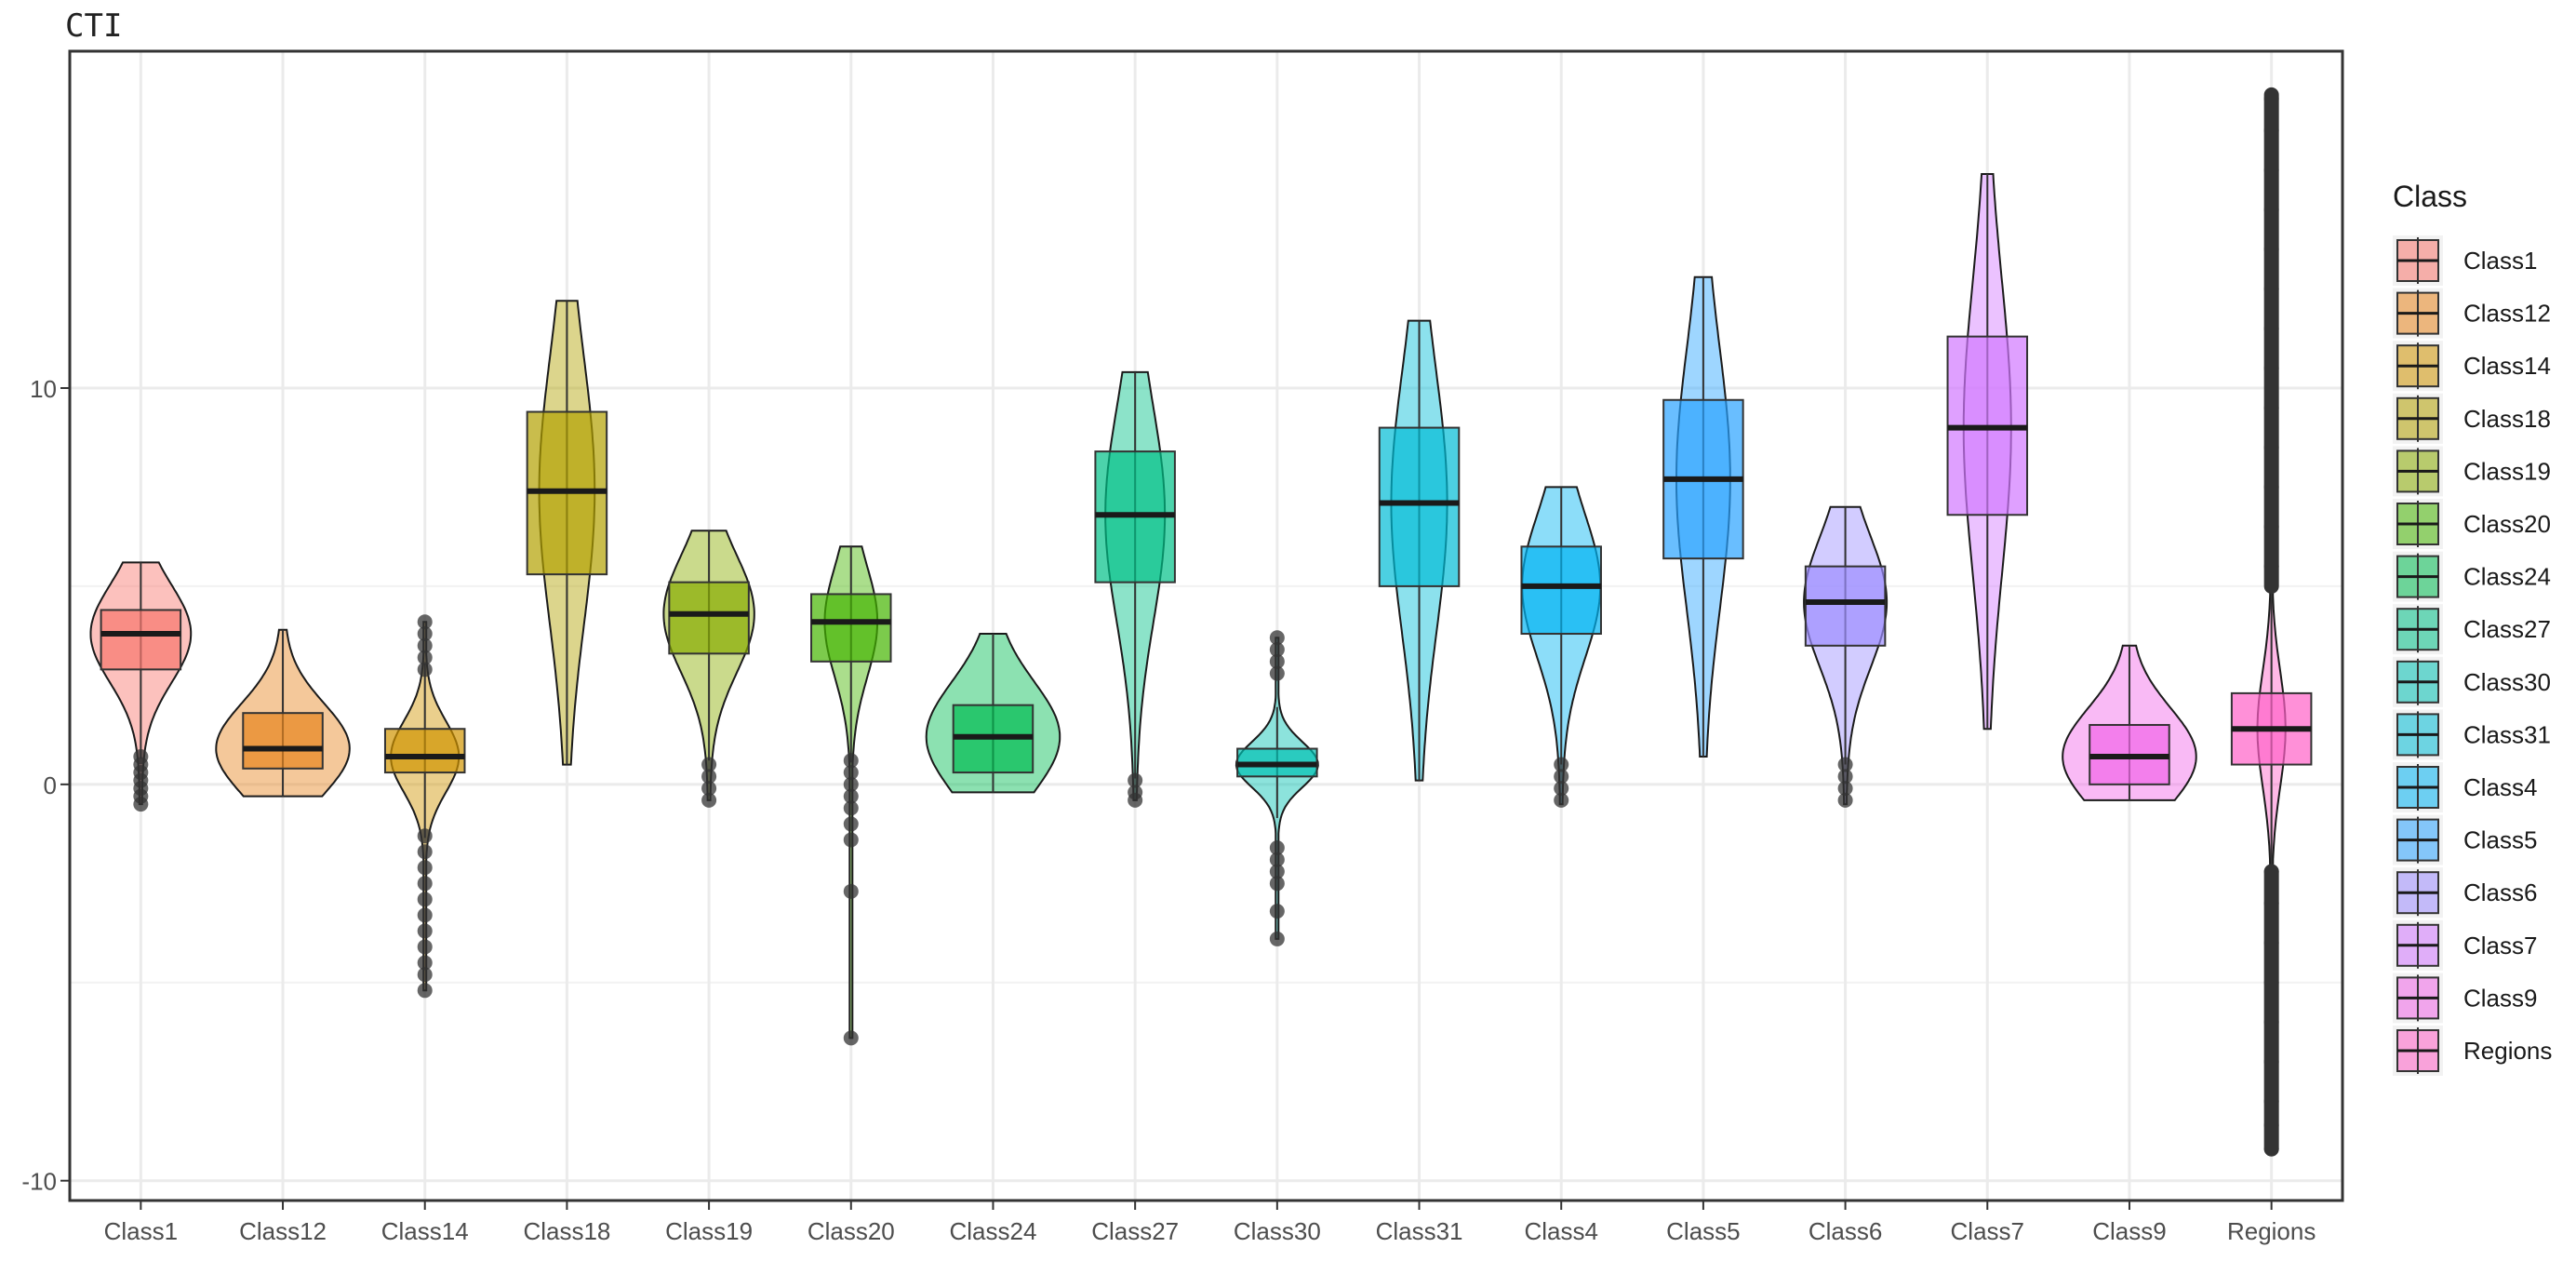 Image resolution: width=2576 pixels, height=1261 pixels. What do you see at coordinates (1135, 1231) in the screenshot?
I see `x-tick-label: Class27` at bounding box center [1135, 1231].